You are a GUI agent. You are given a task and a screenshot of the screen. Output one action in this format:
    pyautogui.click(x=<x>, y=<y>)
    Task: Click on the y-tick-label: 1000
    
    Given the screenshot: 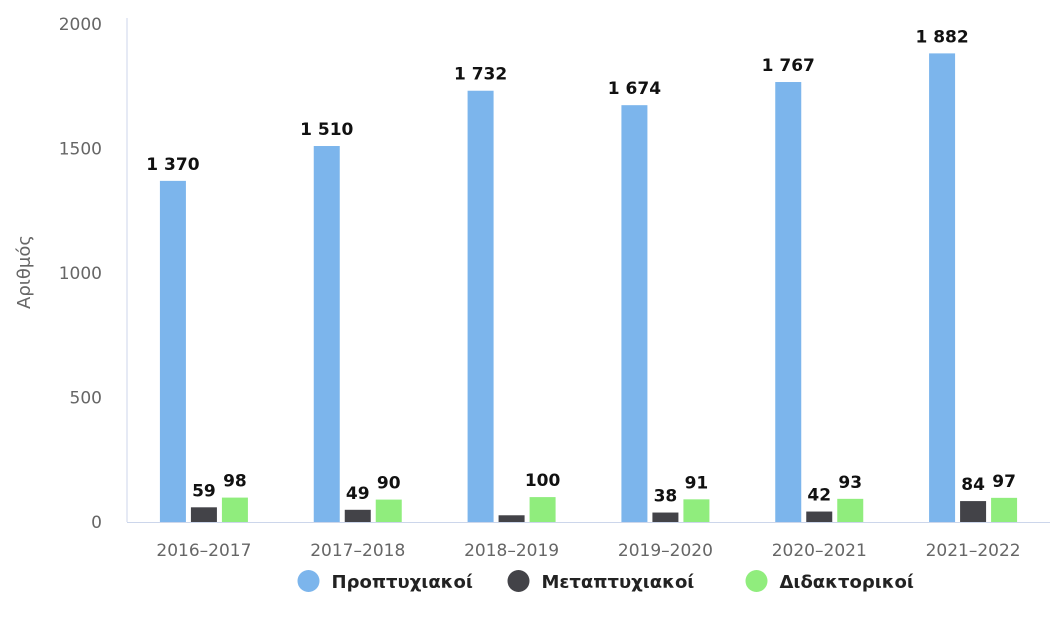 What is the action you would take?
    pyautogui.click(x=80, y=274)
    